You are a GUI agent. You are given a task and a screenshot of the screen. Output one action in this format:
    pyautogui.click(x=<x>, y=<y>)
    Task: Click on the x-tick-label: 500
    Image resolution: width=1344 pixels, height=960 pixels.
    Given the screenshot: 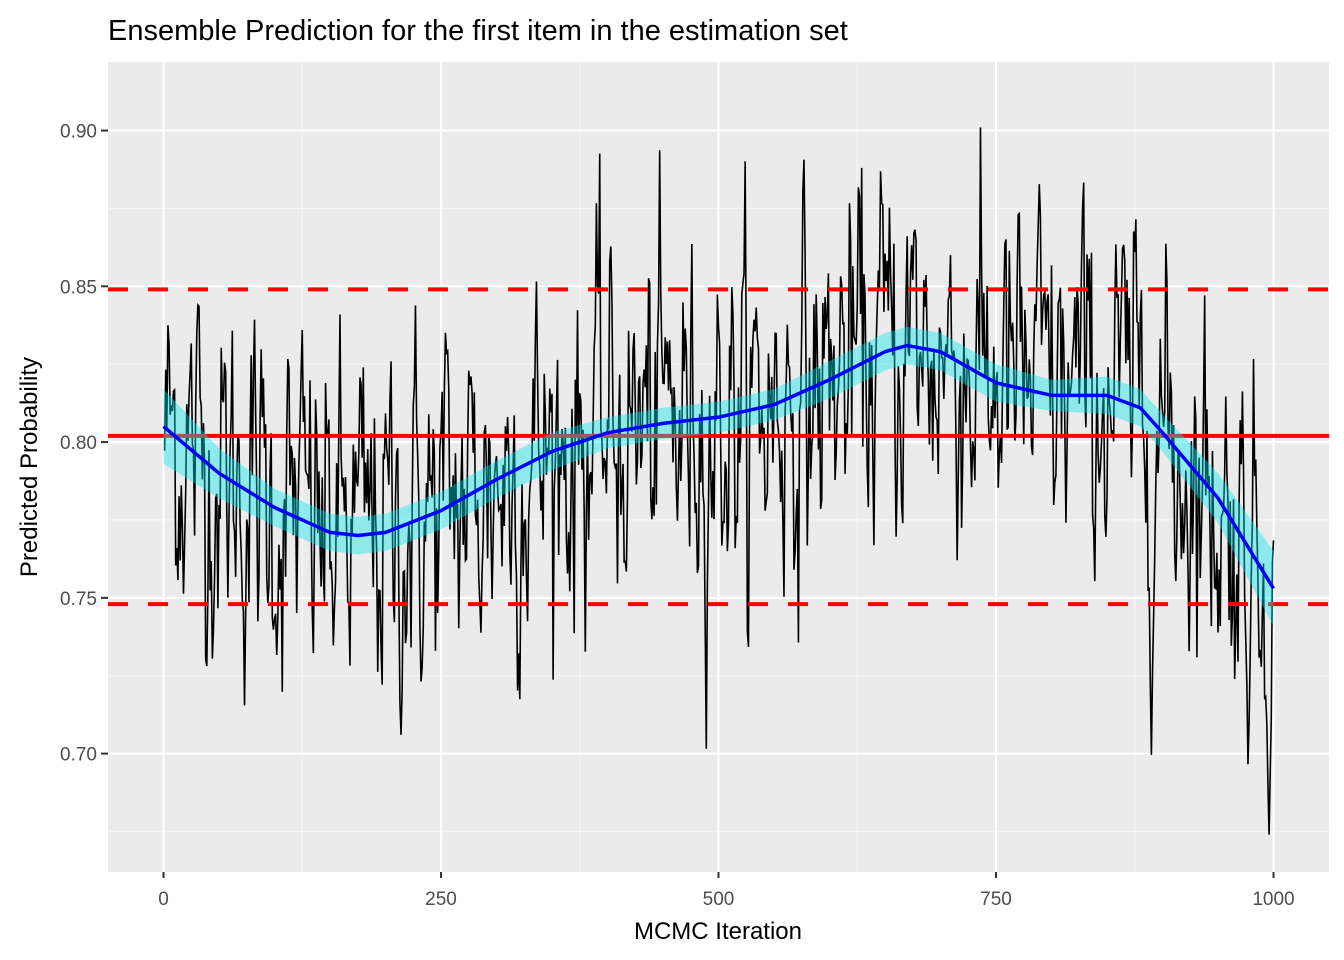 What is the action you would take?
    pyautogui.click(x=719, y=899)
    